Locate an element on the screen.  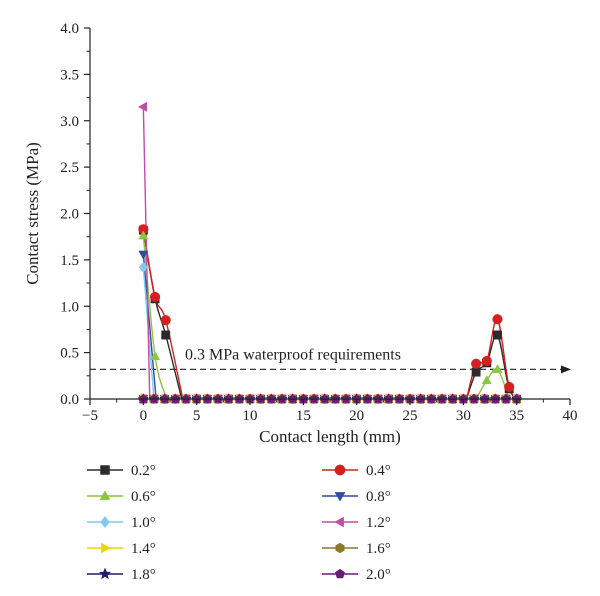
legend-label-2: 0.6° is located at coordinates (143, 497).